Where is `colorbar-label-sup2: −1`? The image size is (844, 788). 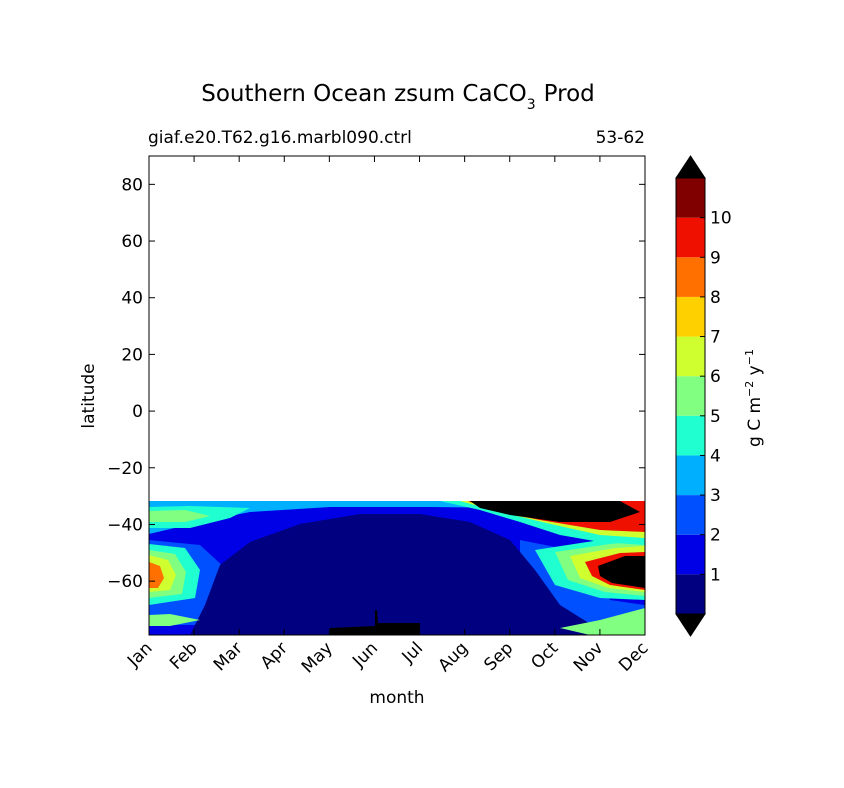 colorbar-label-sup2: −1 is located at coordinates (749, 357).